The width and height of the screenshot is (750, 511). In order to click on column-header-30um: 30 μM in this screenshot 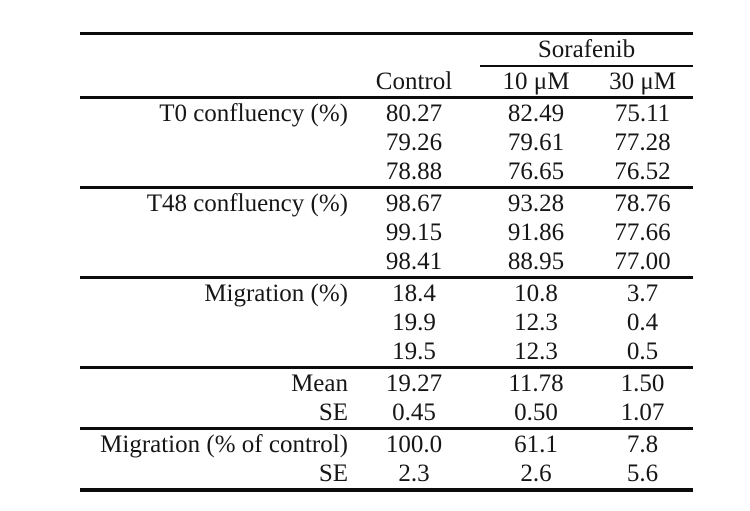, I will do `click(643, 82)`.